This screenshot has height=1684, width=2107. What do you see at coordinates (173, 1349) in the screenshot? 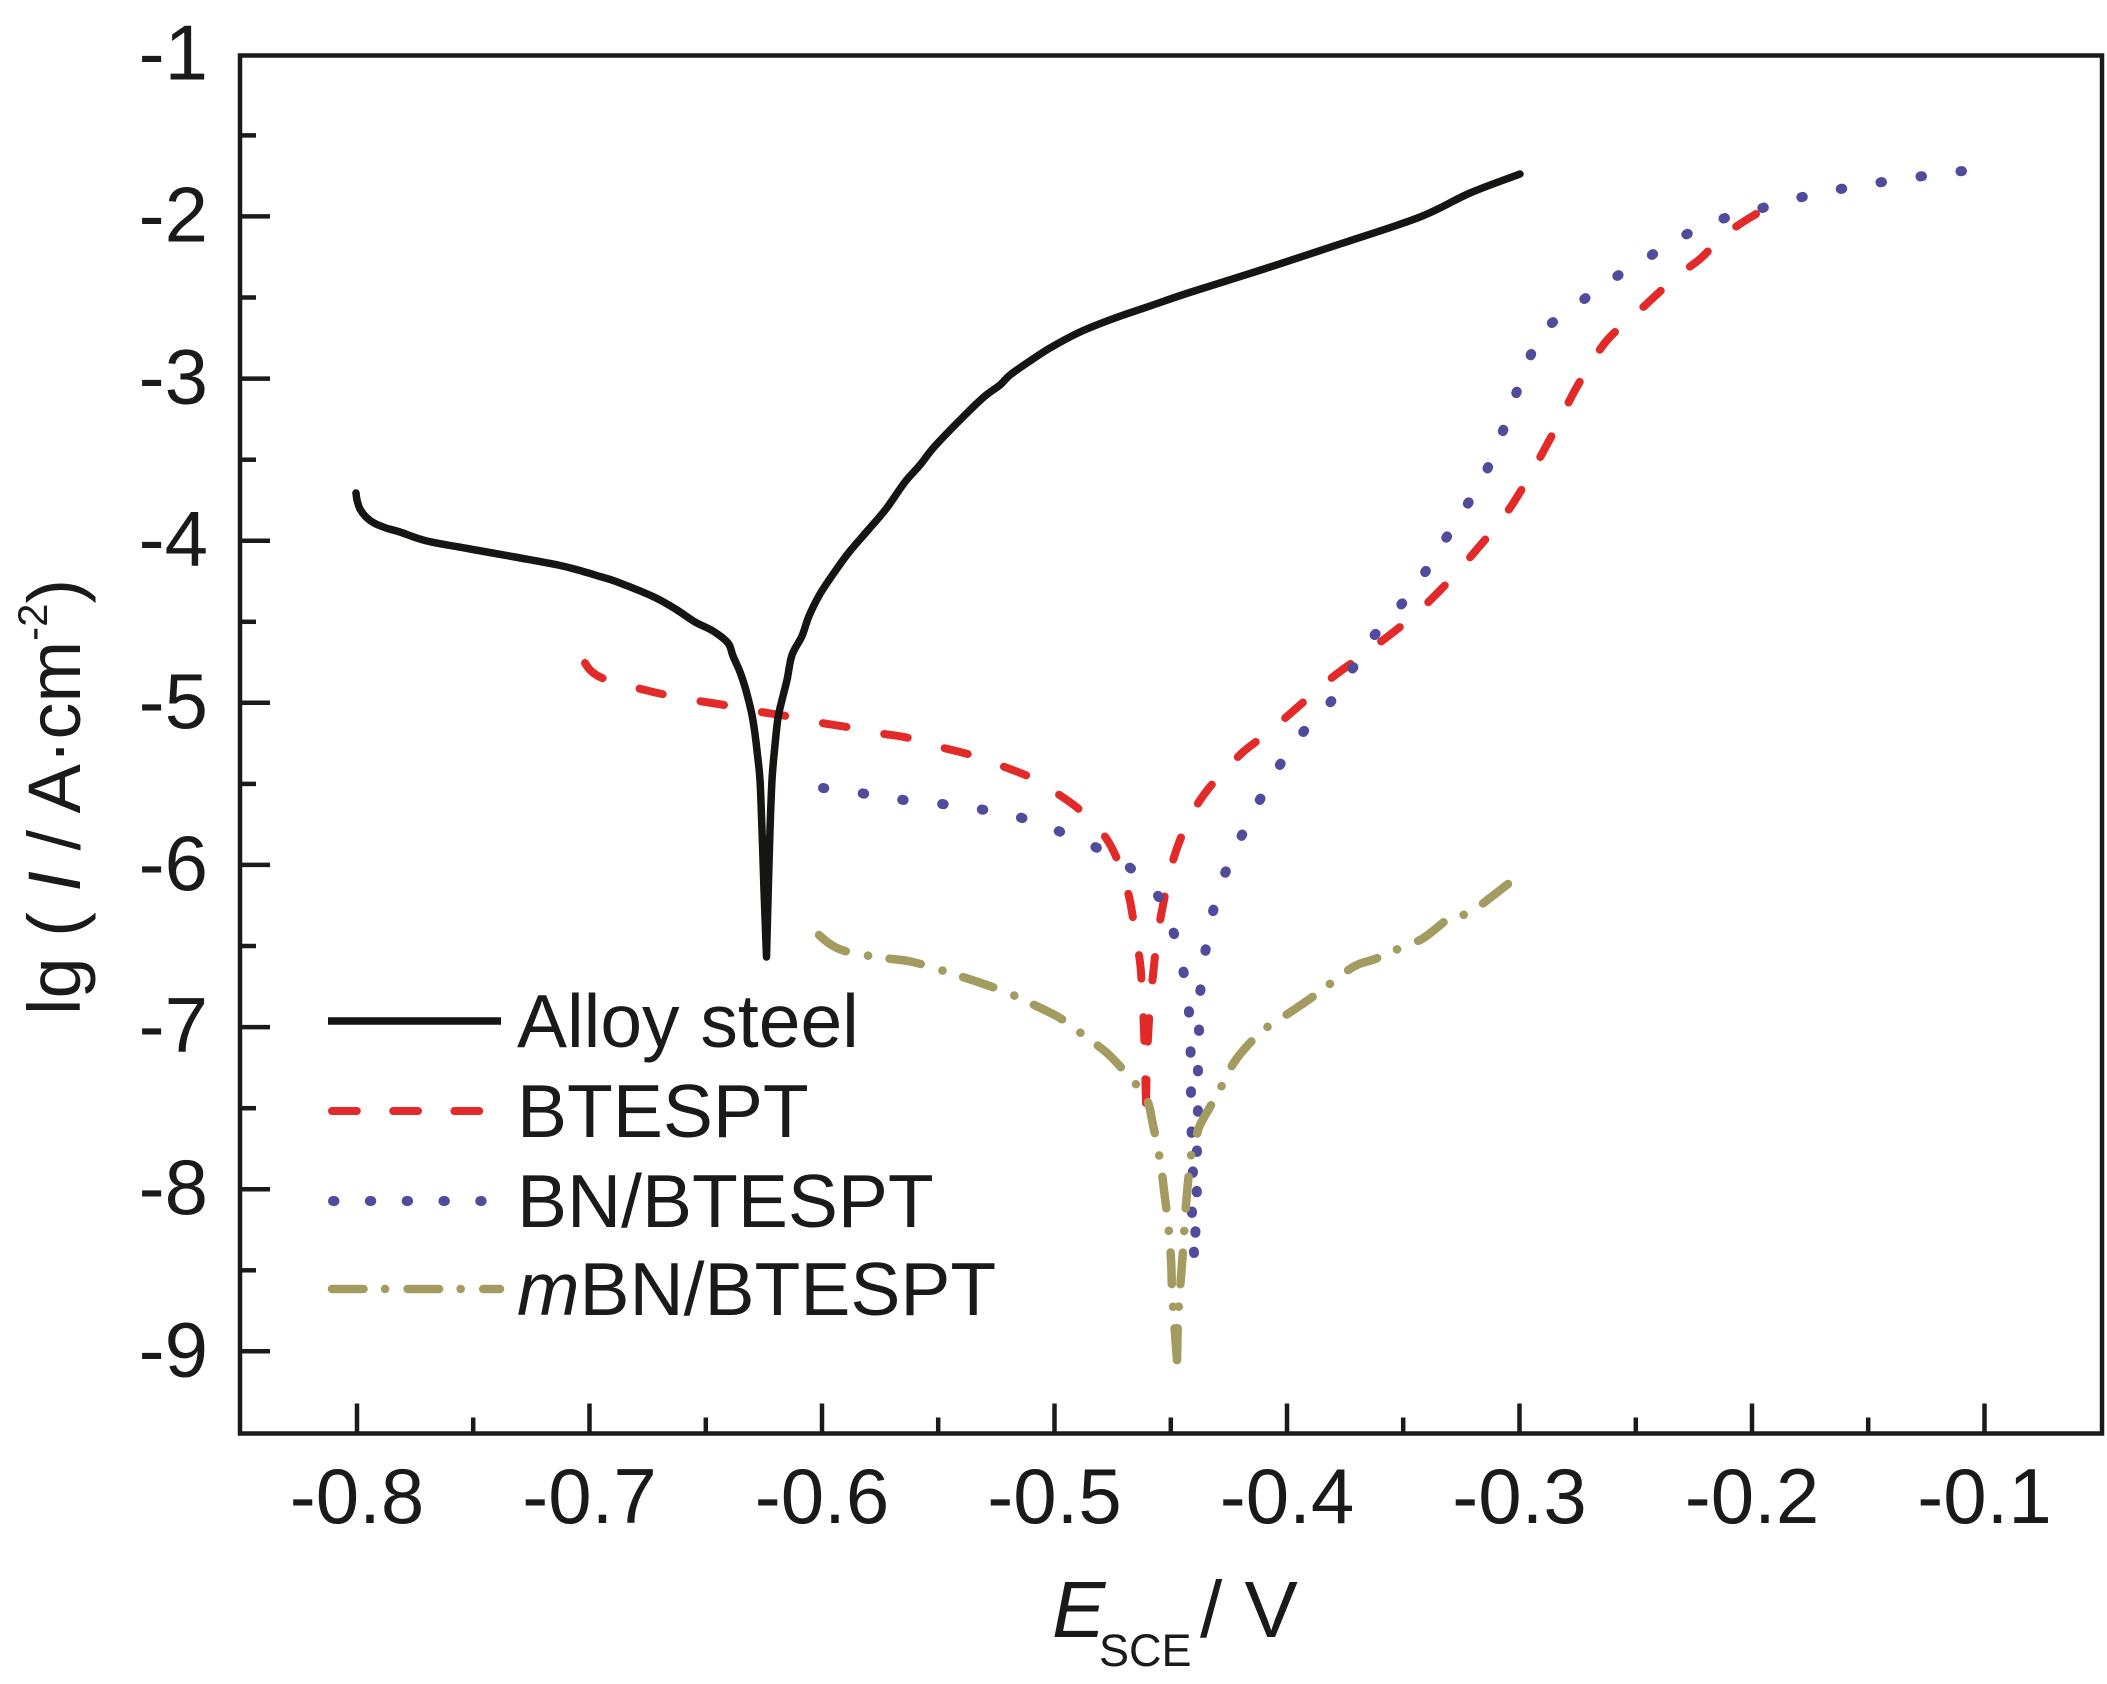
I see `svg-text: -9` at bounding box center [173, 1349].